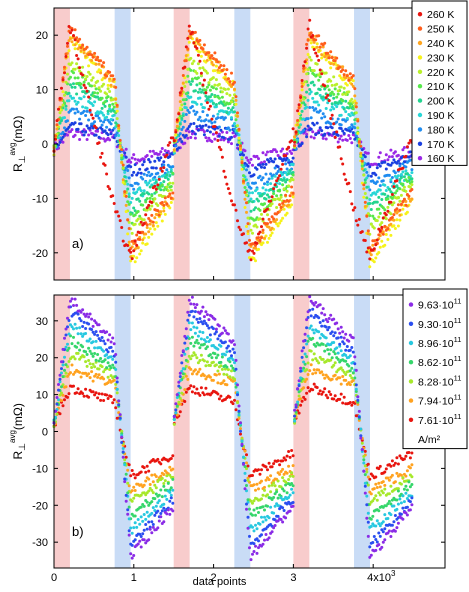 The width and height of the screenshot is (469, 592). I want to click on legend-entry-exponent: 11, so click(458, 377).